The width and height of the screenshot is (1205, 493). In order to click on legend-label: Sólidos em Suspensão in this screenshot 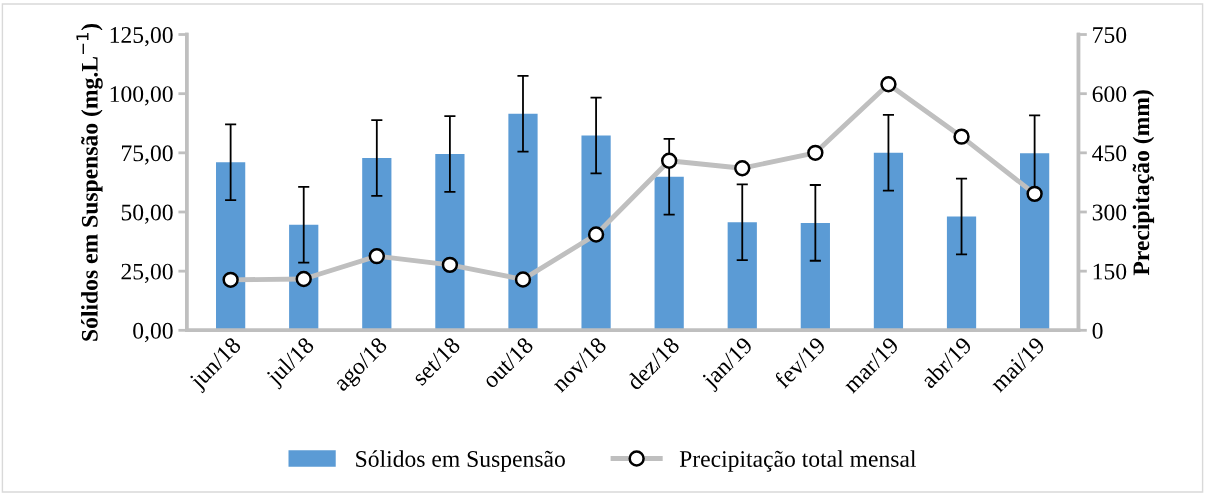, I will do `click(460, 461)`.